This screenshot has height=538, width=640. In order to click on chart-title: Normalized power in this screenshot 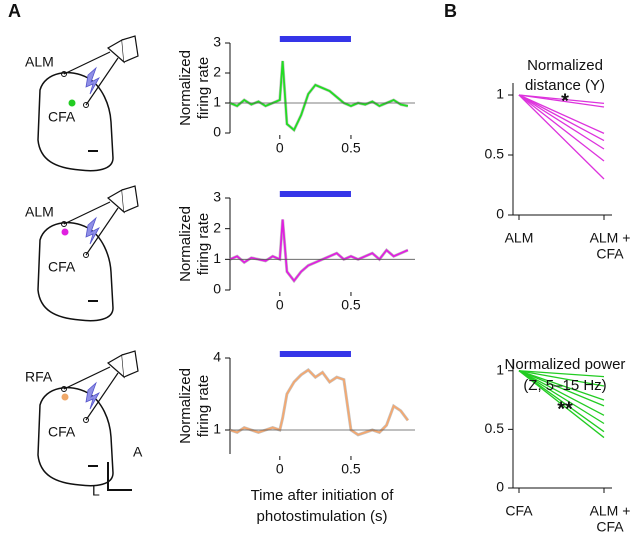, I will do `click(565, 364)`.